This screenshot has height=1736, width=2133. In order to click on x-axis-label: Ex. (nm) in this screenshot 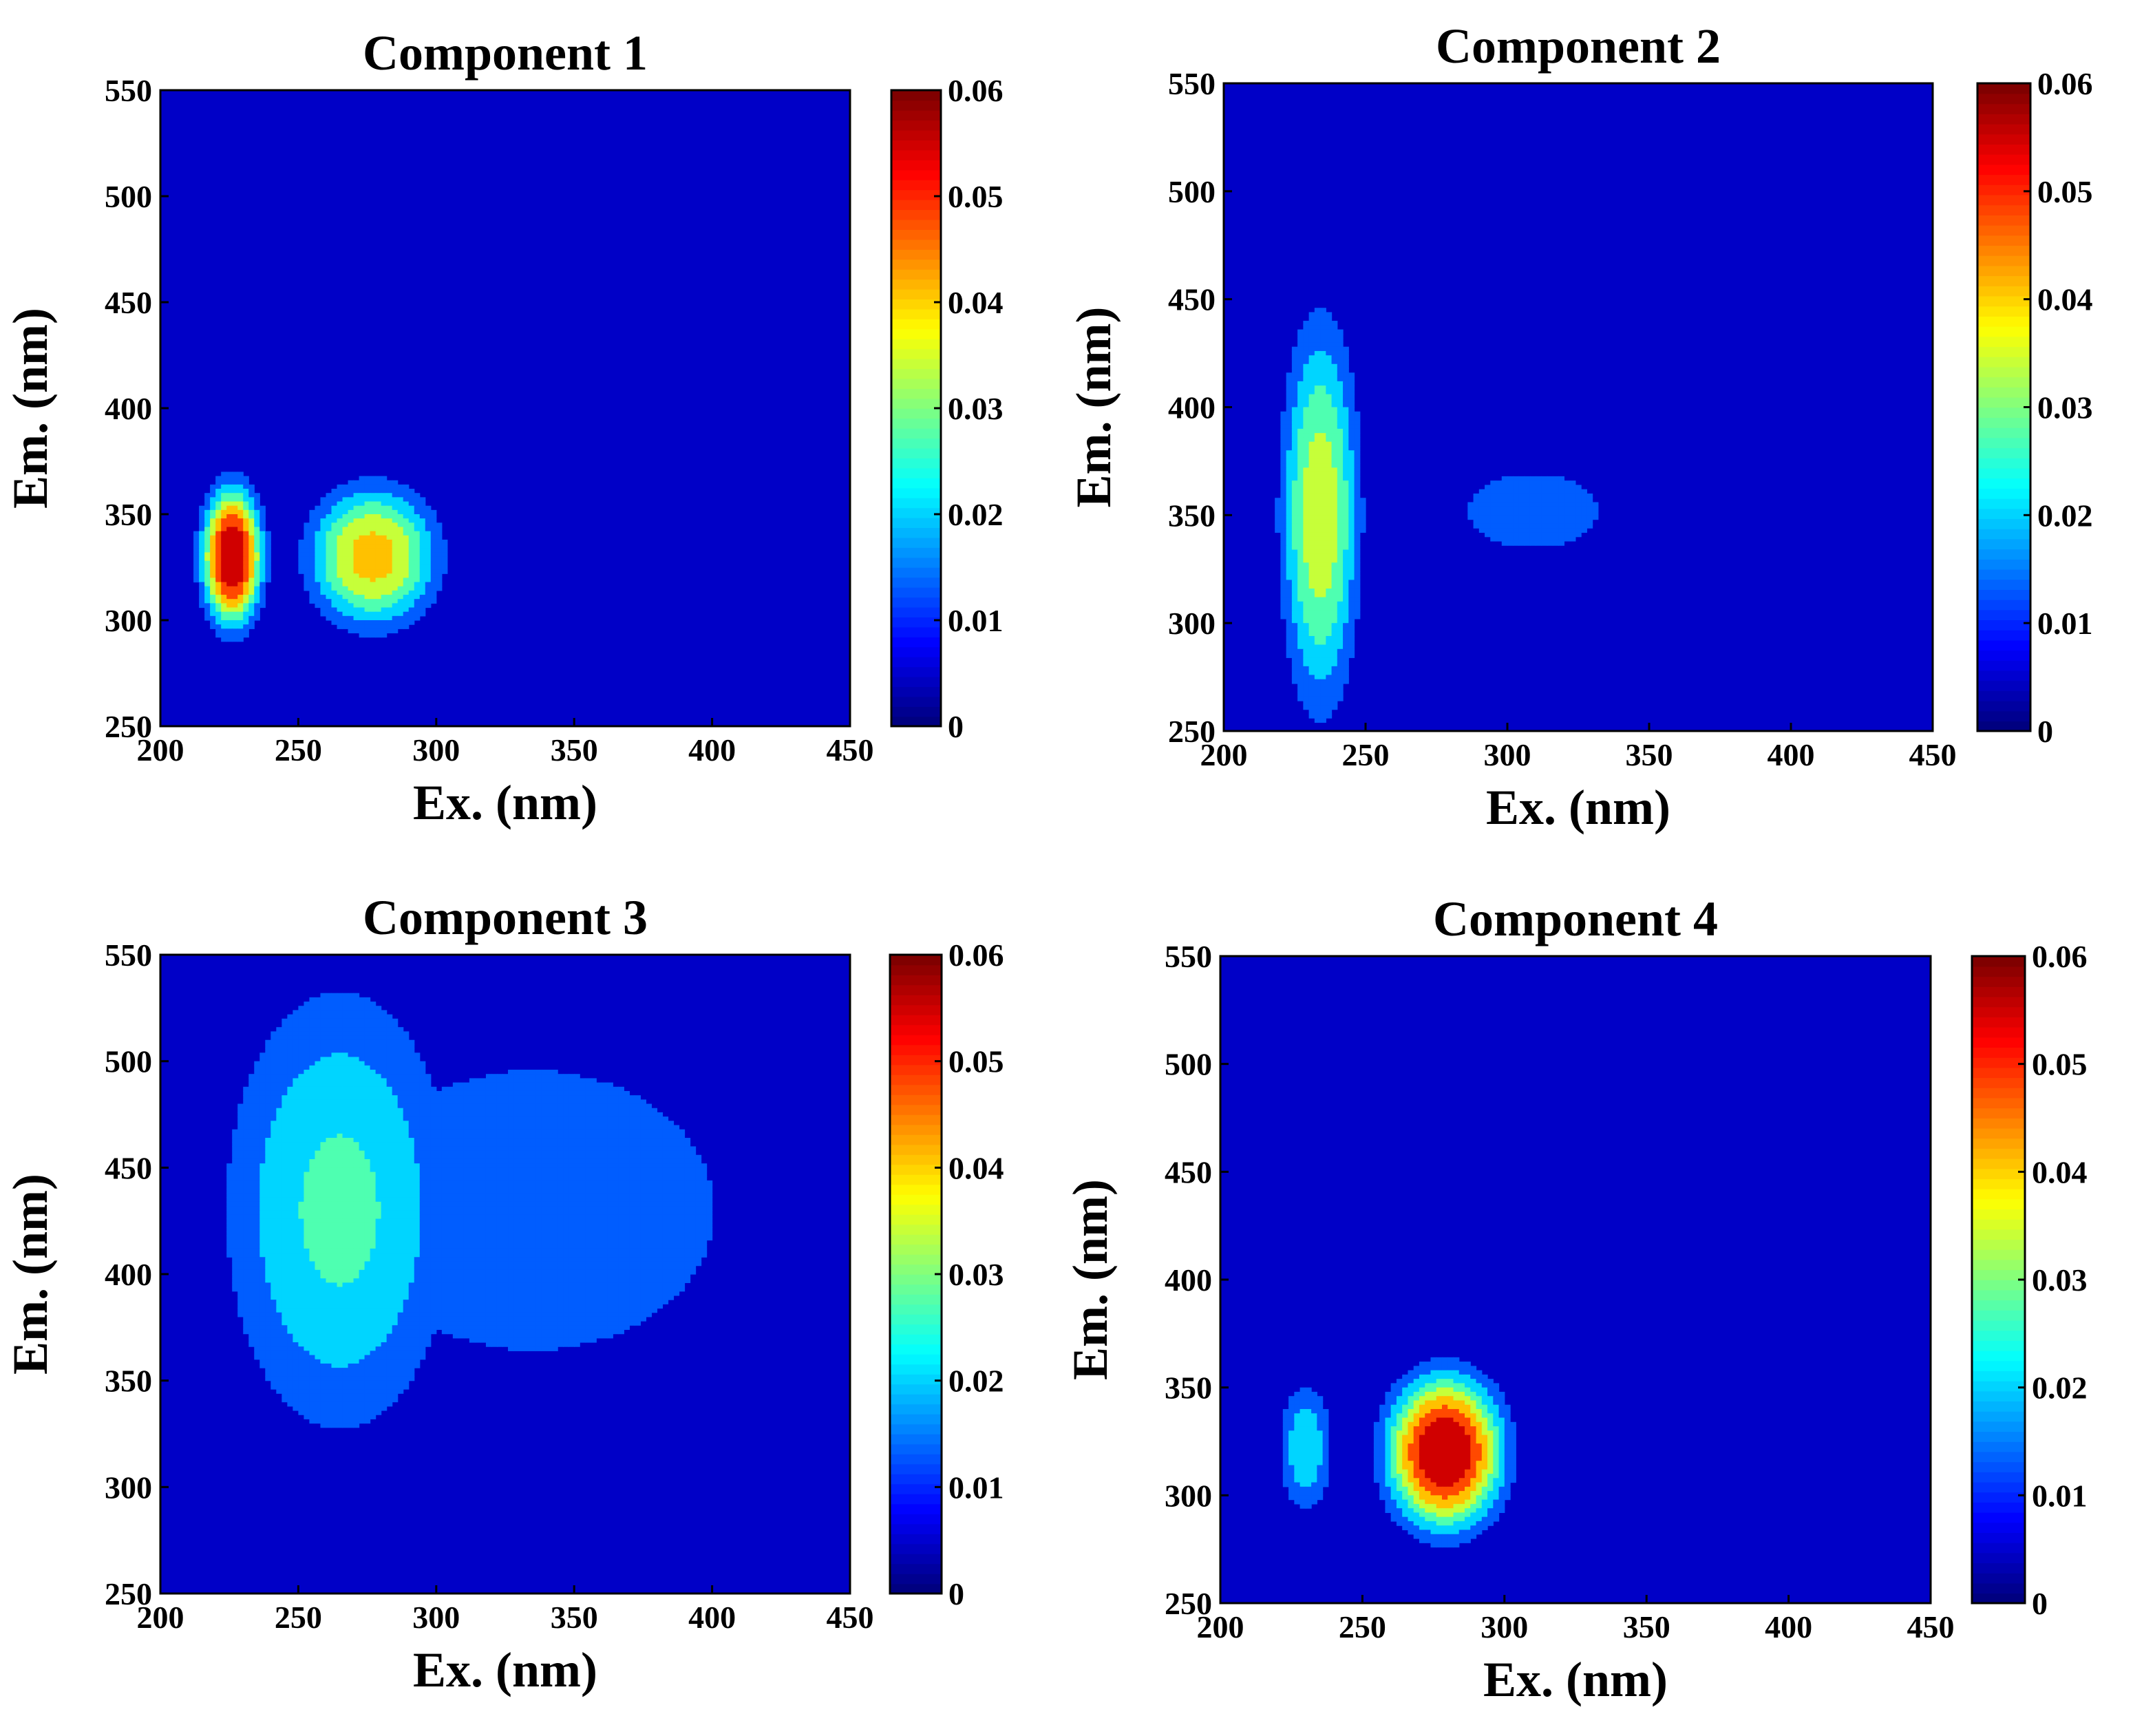, I will do `click(505, 803)`.